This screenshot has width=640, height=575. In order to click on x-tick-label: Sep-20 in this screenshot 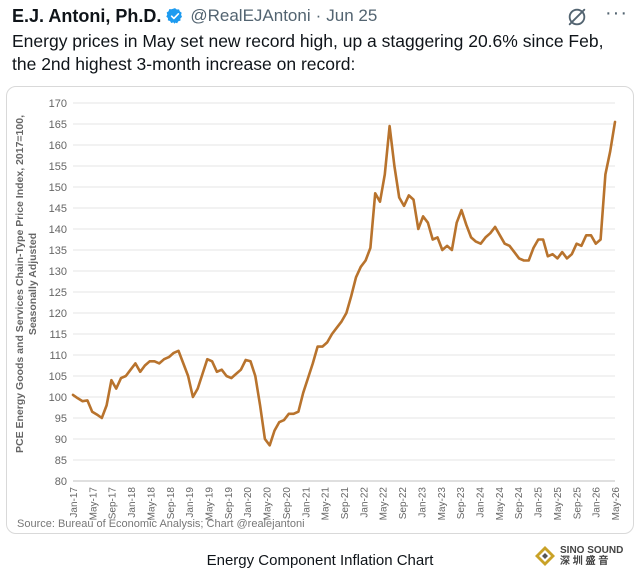, I will do `click(287, 503)`.